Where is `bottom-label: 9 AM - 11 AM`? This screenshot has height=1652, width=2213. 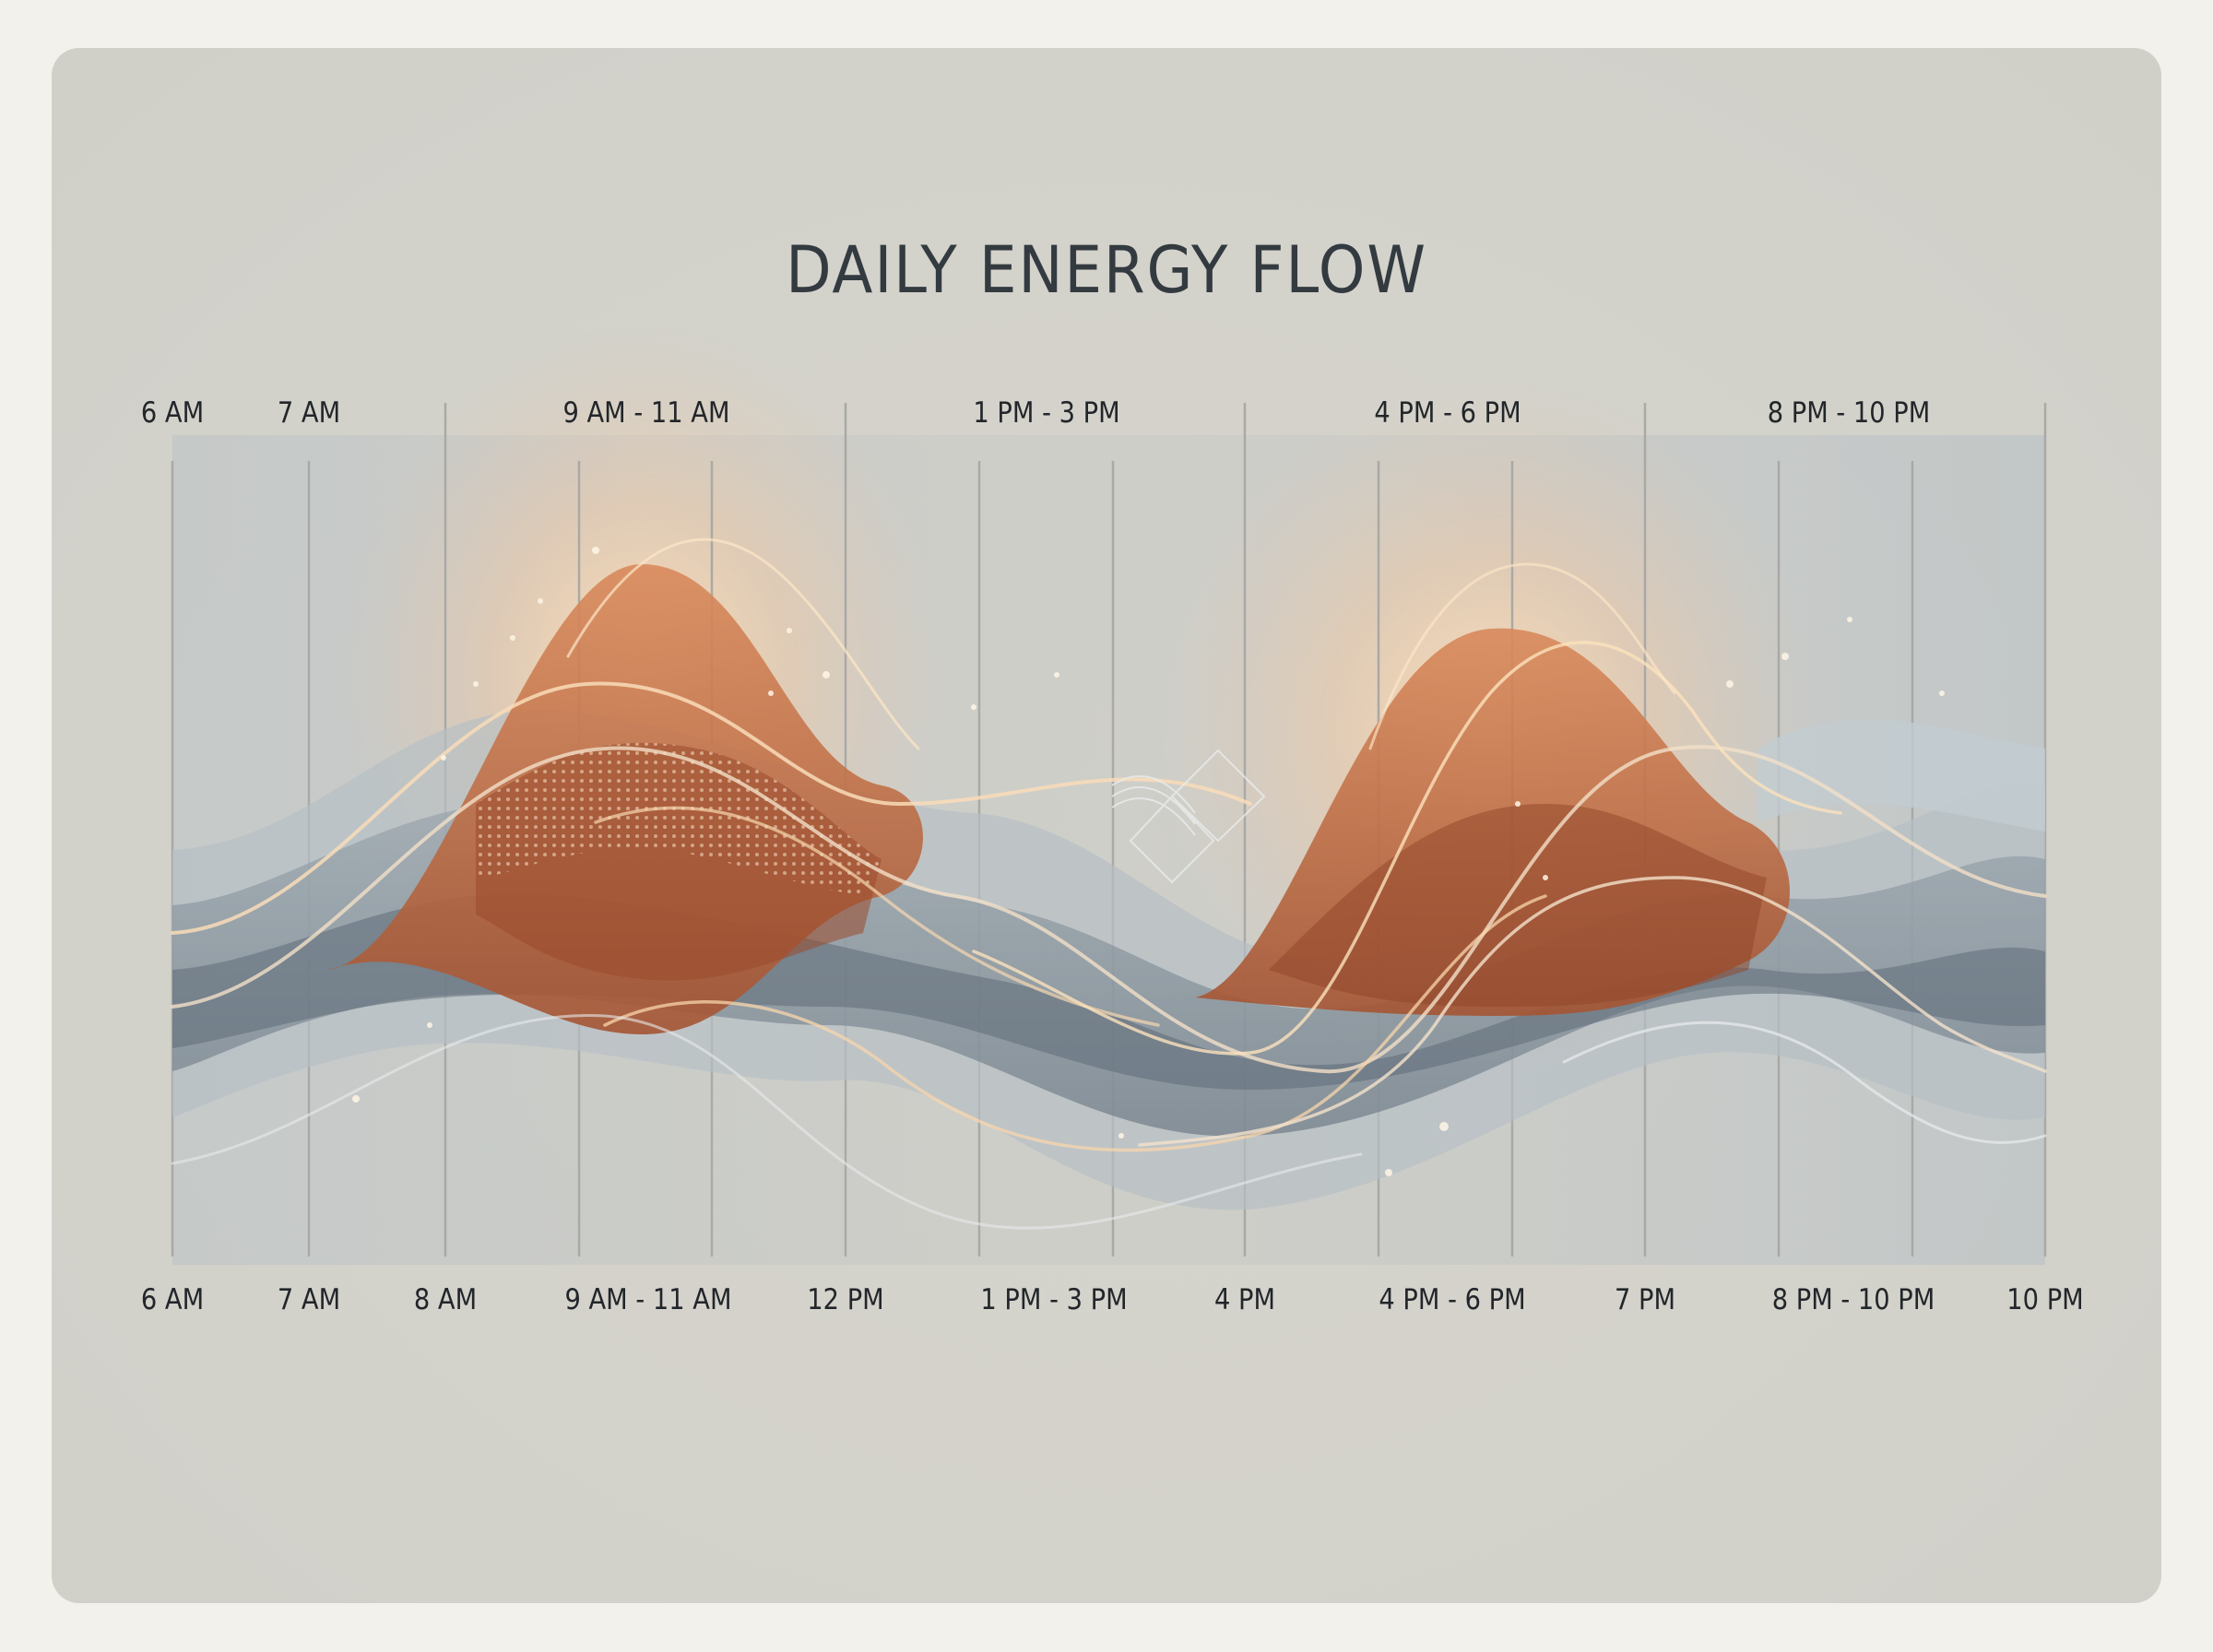
bottom-label: 9 AM - 11 AM is located at coordinates (648, 1299).